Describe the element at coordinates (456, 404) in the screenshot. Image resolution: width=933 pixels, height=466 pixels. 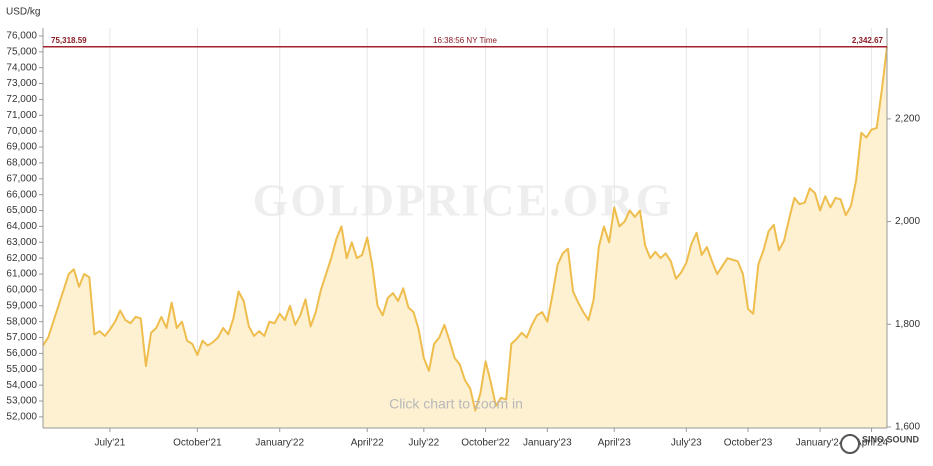
I see `zoom-hint: Click chart to zoom in` at that location.